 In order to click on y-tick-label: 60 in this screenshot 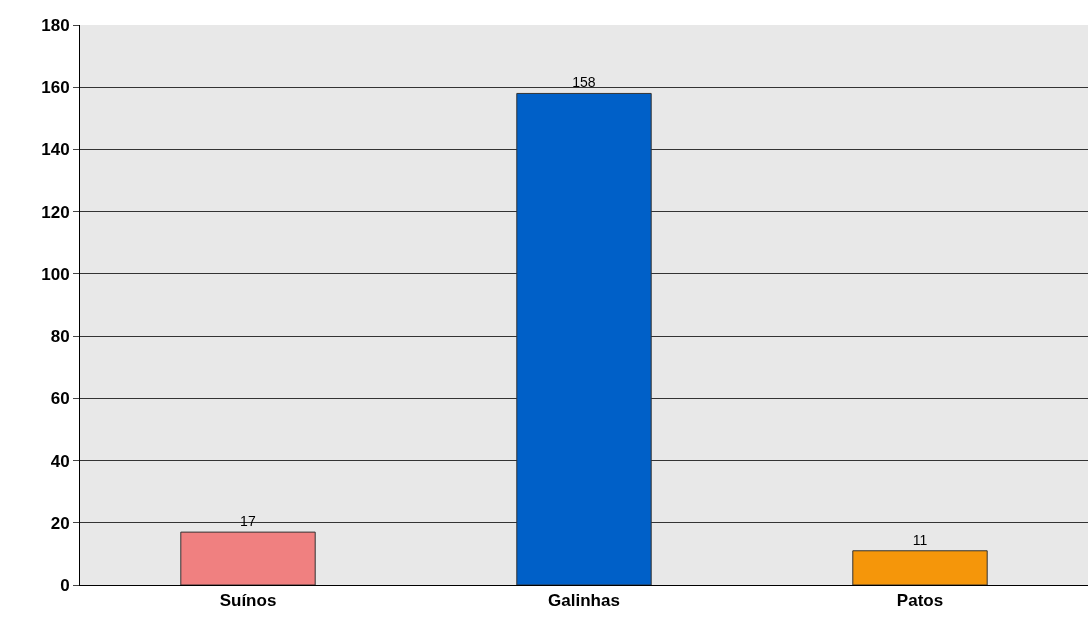, I will do `click(60, 399)`.